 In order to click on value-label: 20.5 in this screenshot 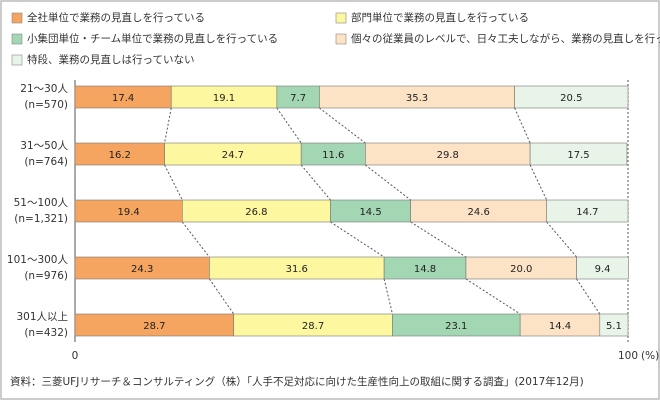, I will do `click(571, 98)`.